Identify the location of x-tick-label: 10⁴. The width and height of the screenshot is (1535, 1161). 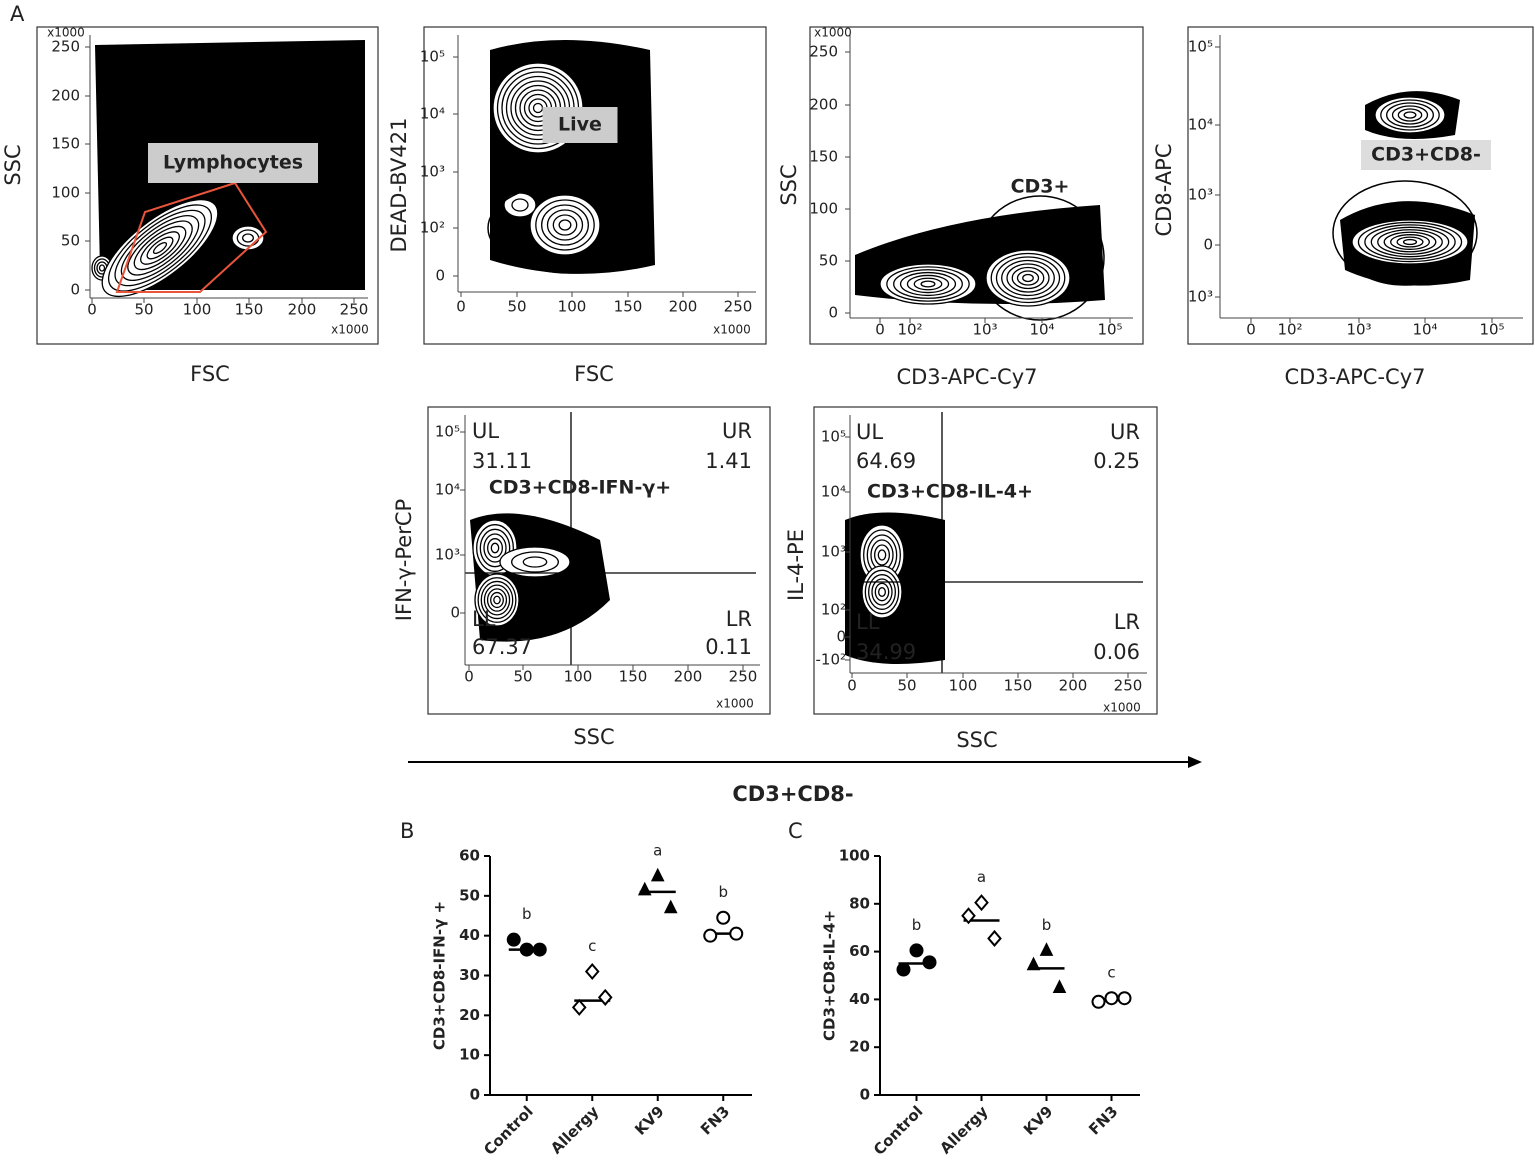
(1041, 330).